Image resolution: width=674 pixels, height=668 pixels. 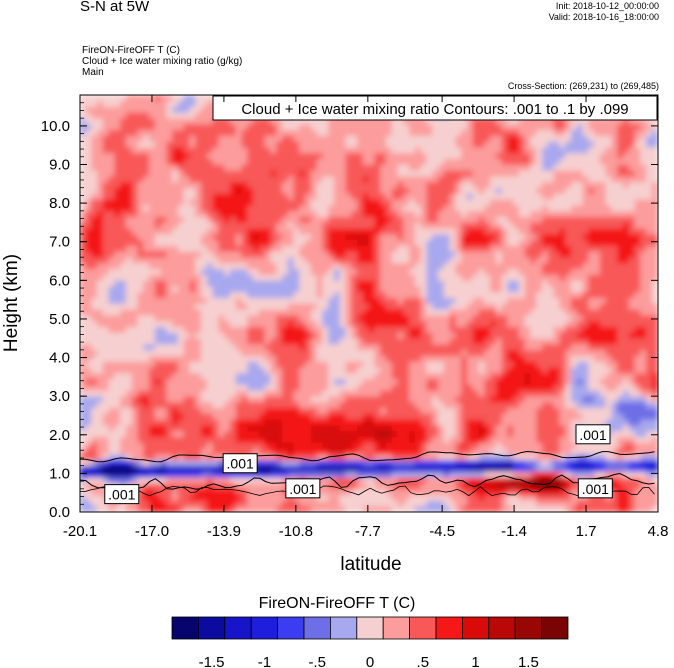 What do you see at coordinates (59, 242) in the screenshot?
I see `y-tick-label: 7.0` at bounding box center [59, 242].